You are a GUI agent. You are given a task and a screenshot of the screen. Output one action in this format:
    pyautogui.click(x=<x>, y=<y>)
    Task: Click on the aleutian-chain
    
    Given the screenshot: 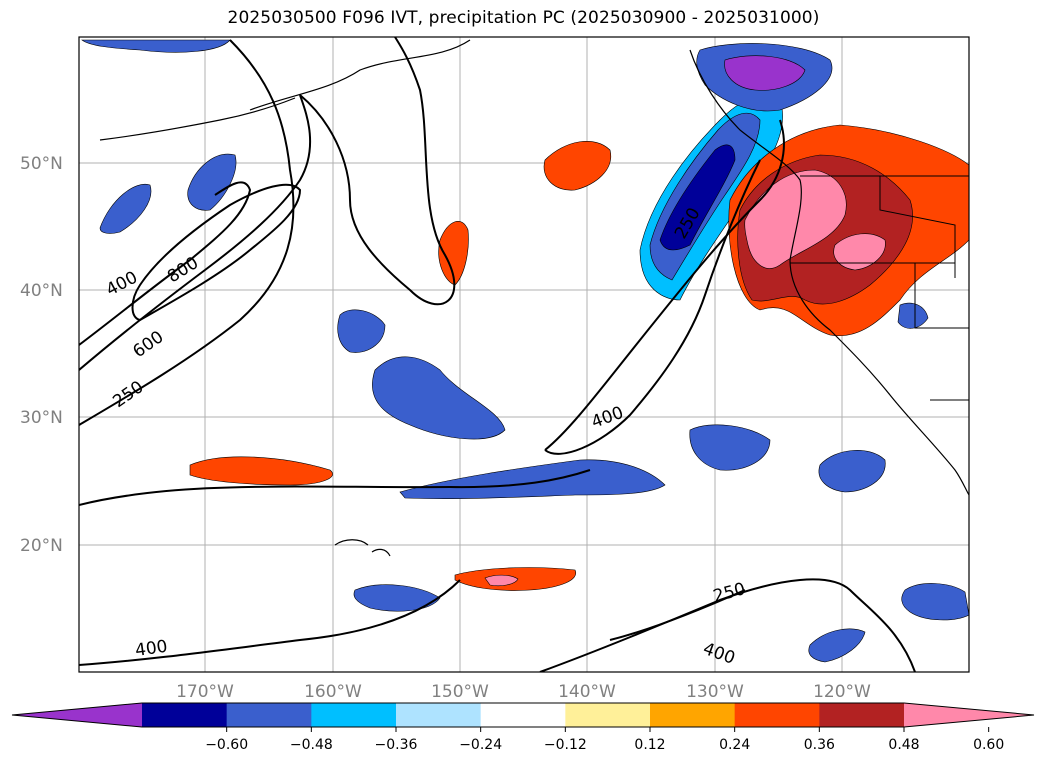 What is the action you would take?
    pyautogui.click(x=197, y=119)
    